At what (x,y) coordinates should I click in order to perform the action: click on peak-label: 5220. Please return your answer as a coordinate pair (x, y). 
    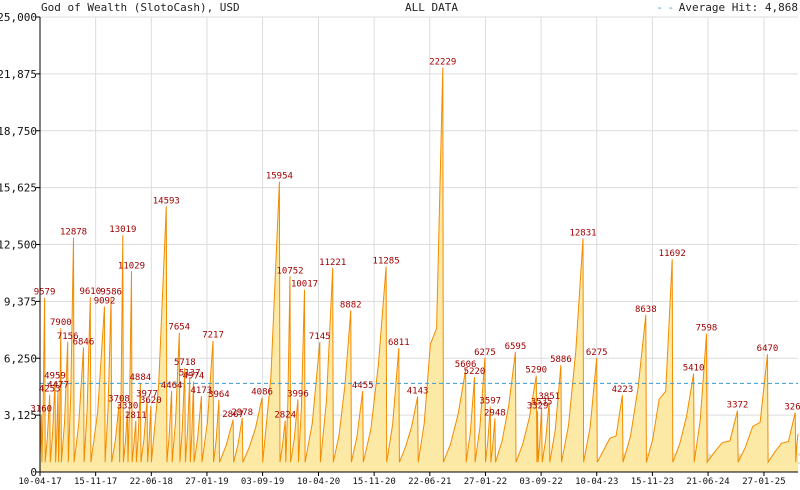
    Looking at the image, I should click on (475, 372).